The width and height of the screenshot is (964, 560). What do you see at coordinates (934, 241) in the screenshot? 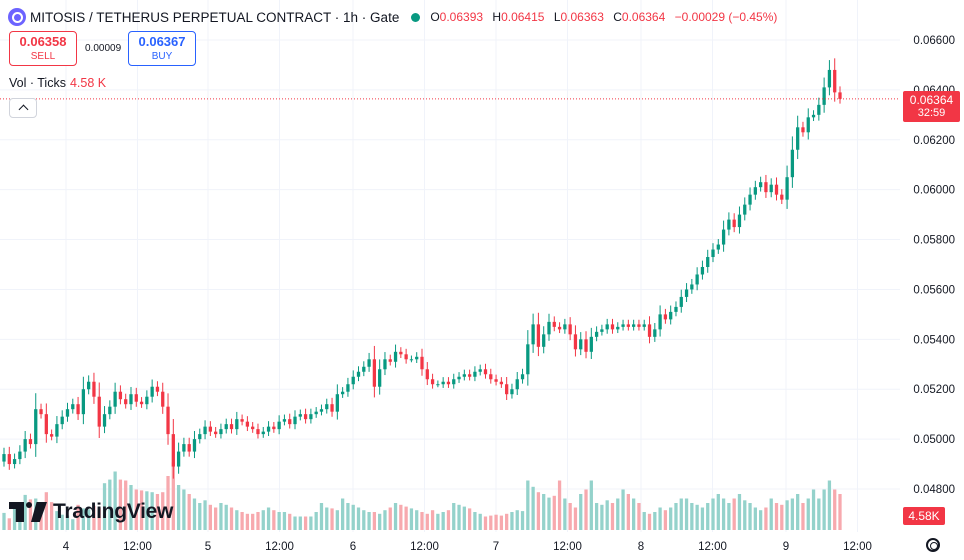
I see `y-tick-label: 0.05800` at bounding box center [934, 241].